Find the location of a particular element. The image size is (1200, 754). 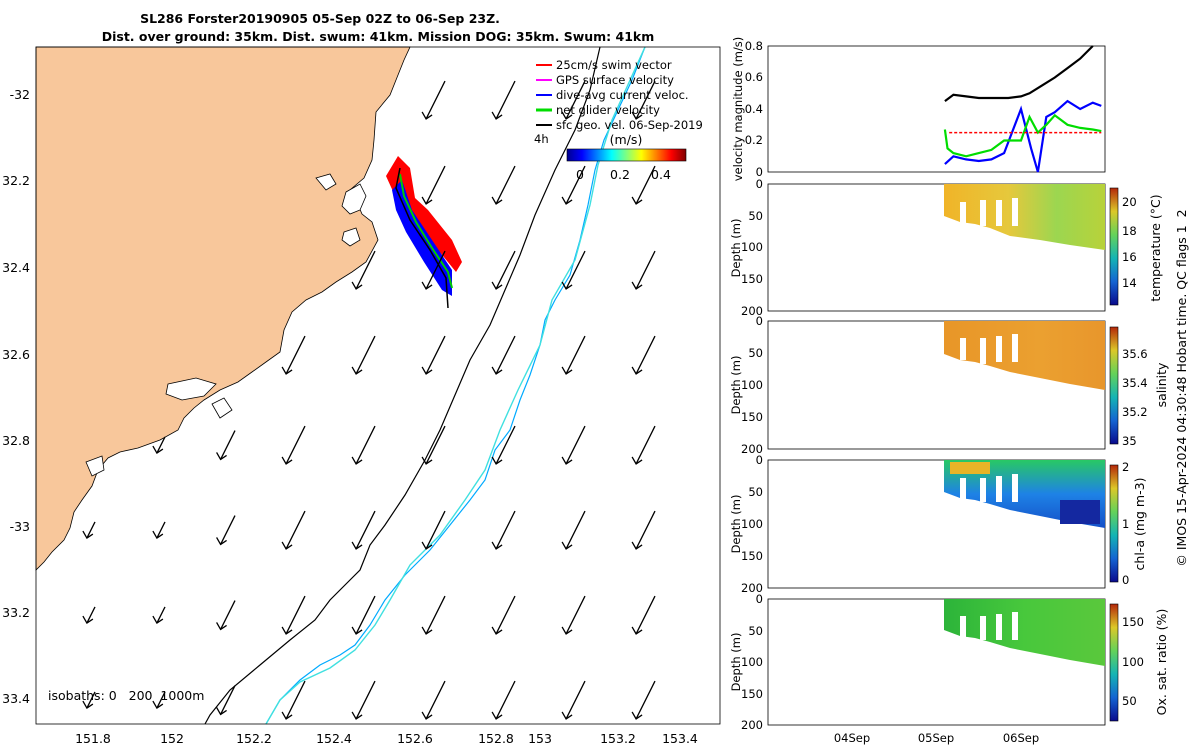

net-glider-path is located at coordinates (426, 231).